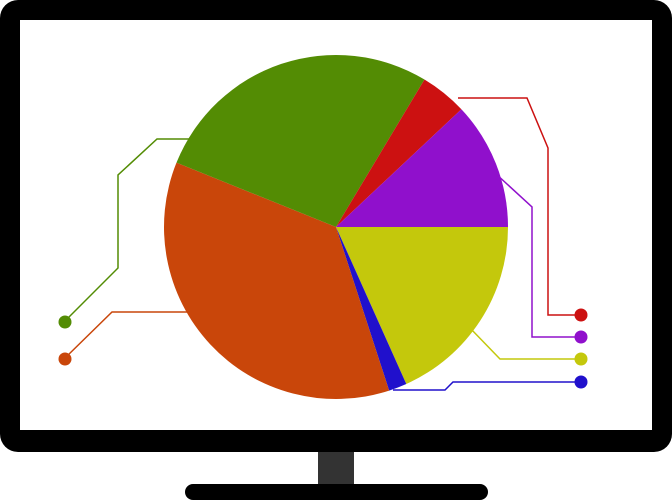  I want to click on monitor-neck, so click(336, 467).